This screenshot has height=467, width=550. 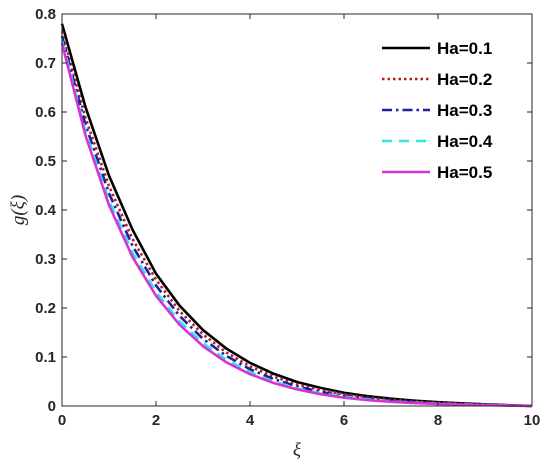 What do you see at coordinates (45, 259) in the screenshot?
I see `y-tick-label: 0.3` at bounding box center [45, 259].